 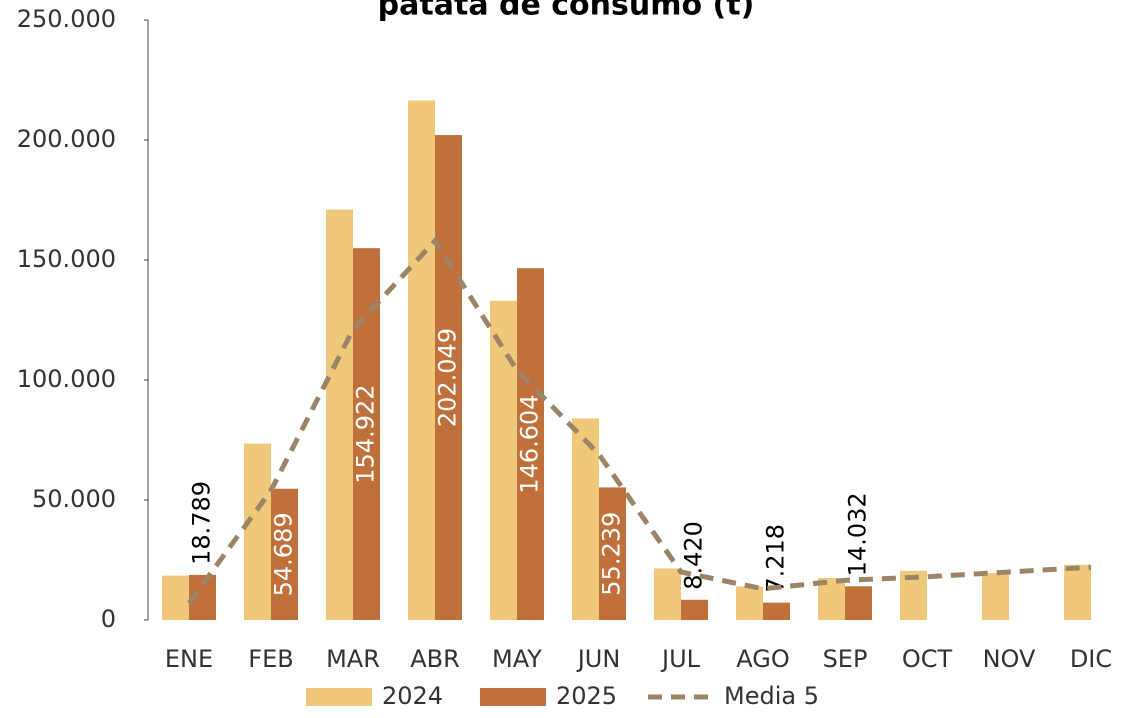 I want to click on x-tick-label: NOV, so click(x=1009, y=659).